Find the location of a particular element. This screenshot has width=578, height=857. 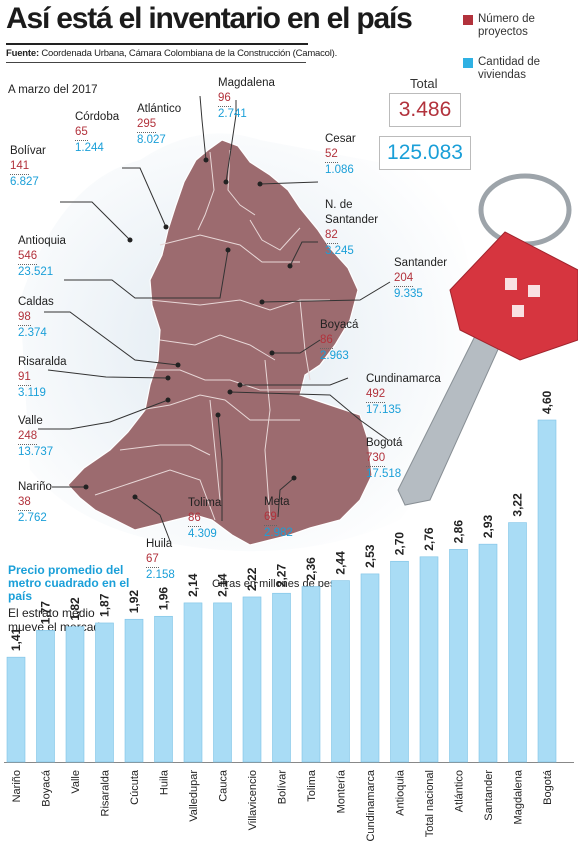

dept-homes: 17.135 is located at coordinates (384, 410).